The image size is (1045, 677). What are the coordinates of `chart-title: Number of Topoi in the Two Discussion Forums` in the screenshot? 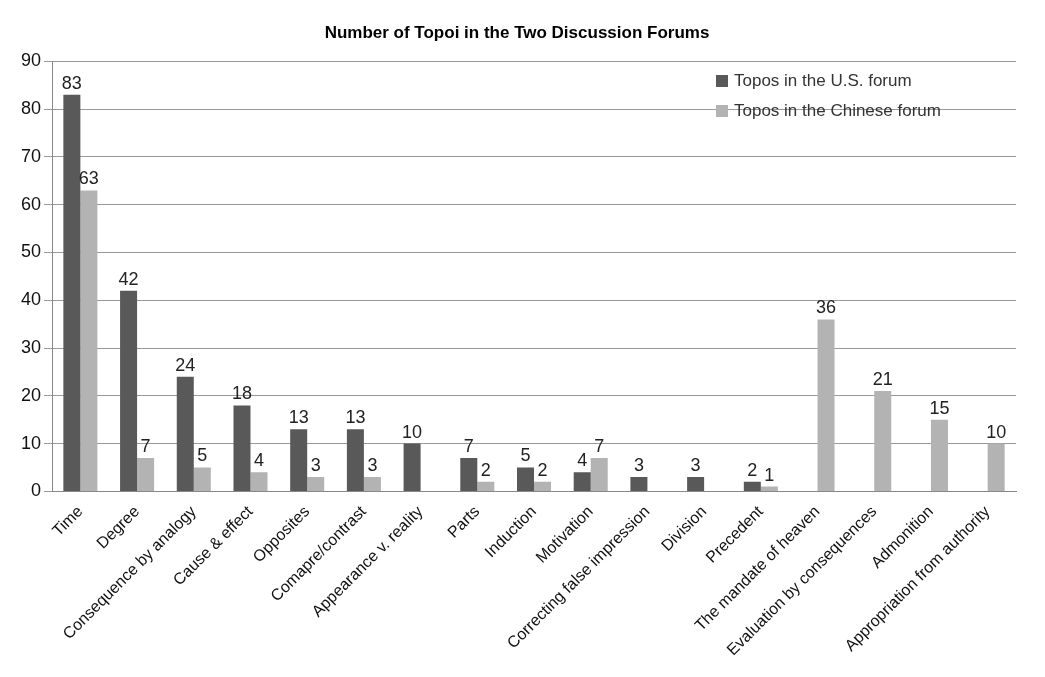 It's located at (517, 32).